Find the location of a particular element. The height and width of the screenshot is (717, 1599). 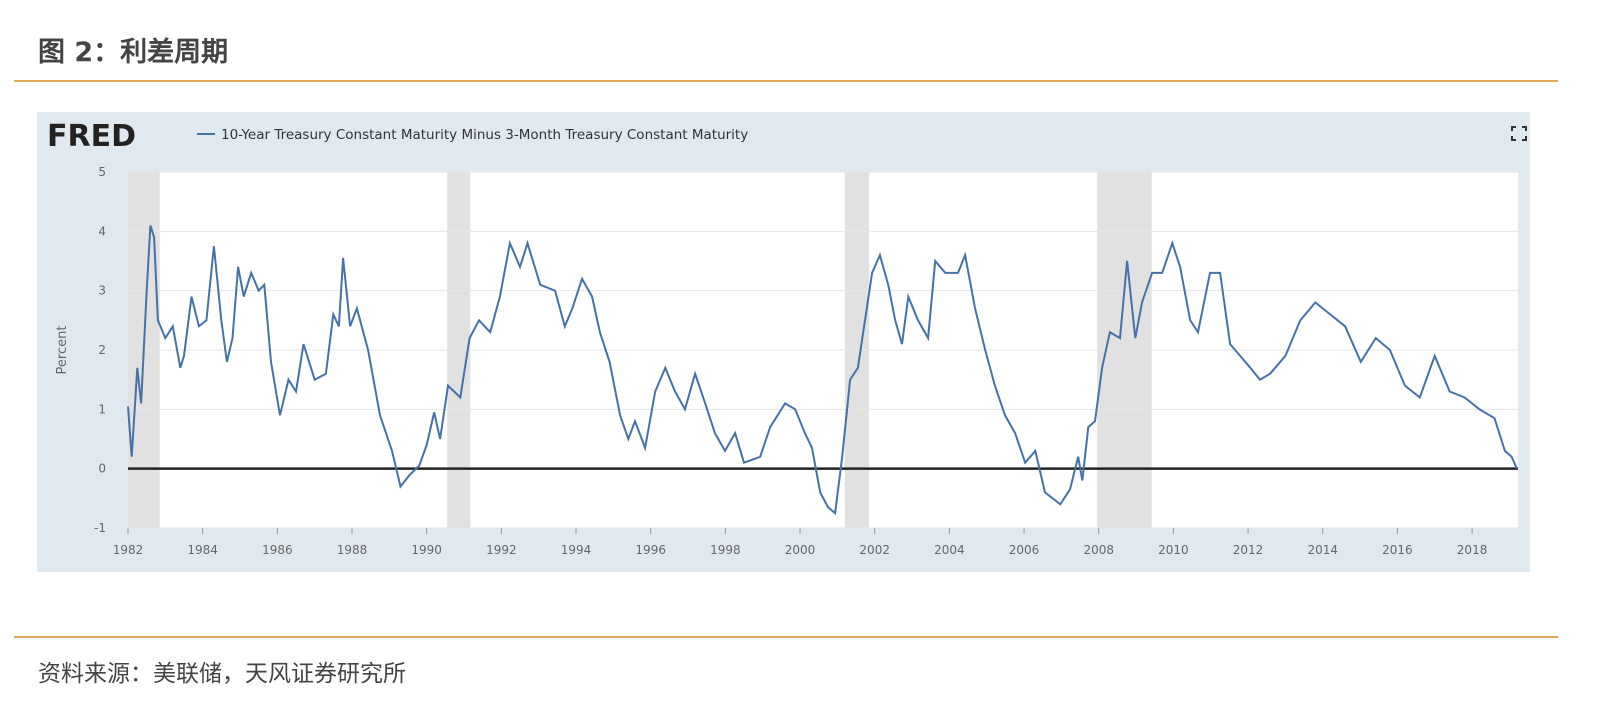

x-tick-label: 2006 is located at coordinates (1024, 550).